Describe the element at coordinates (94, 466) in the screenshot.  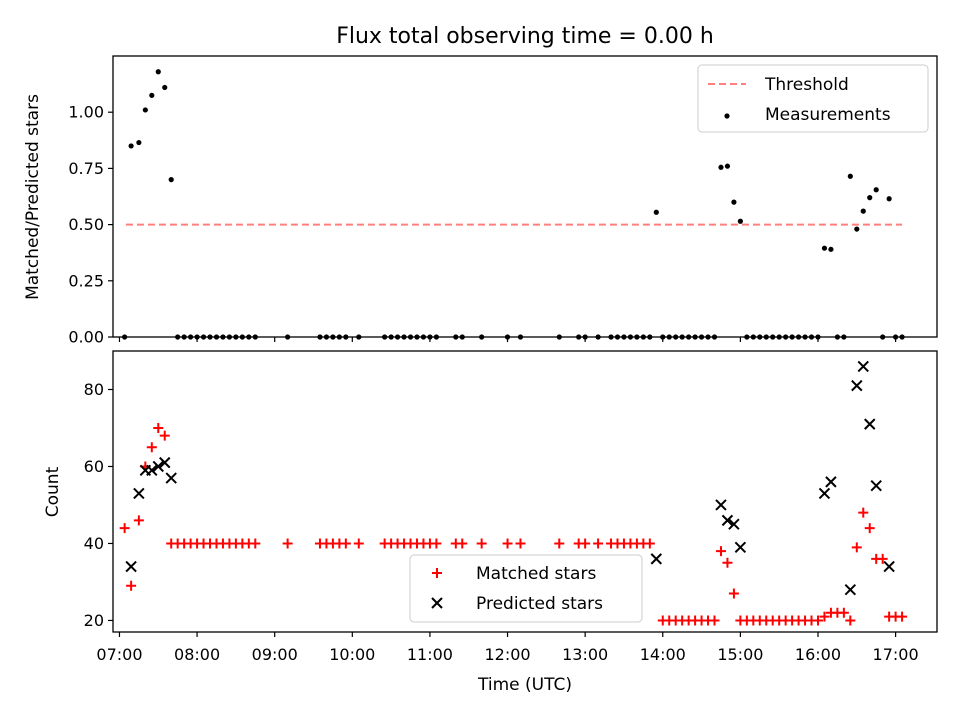
I see `bottom-y-tick-label: 60` at that location.